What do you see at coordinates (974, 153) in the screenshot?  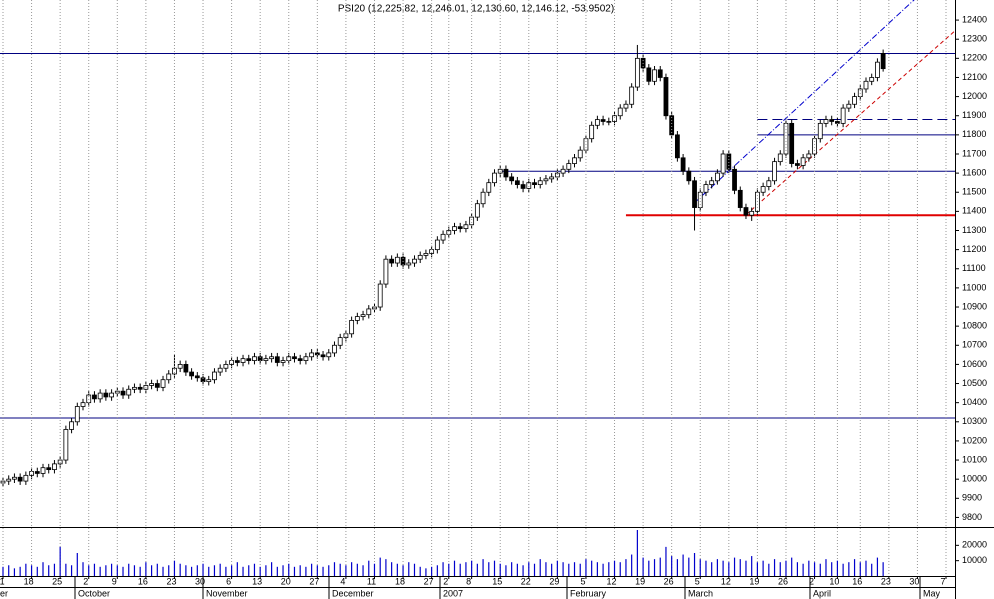 I see `y-tick-label: 11700` at bounding box center [974, 153].